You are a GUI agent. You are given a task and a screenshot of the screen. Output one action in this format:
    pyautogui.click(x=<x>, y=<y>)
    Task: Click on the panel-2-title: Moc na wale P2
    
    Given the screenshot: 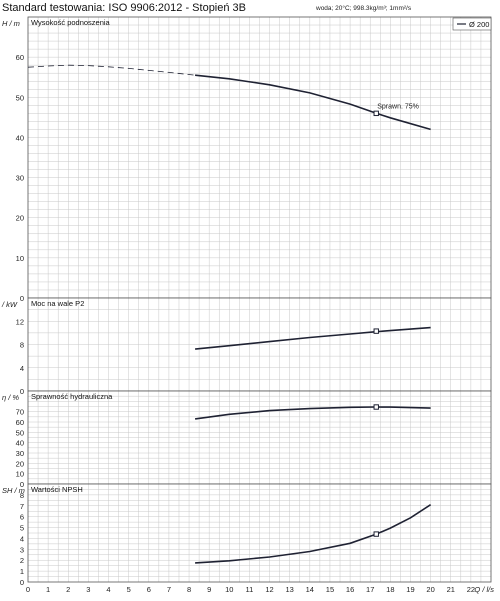 What is the action you would take?
    pyautogui.click(x=57, y=303)
    